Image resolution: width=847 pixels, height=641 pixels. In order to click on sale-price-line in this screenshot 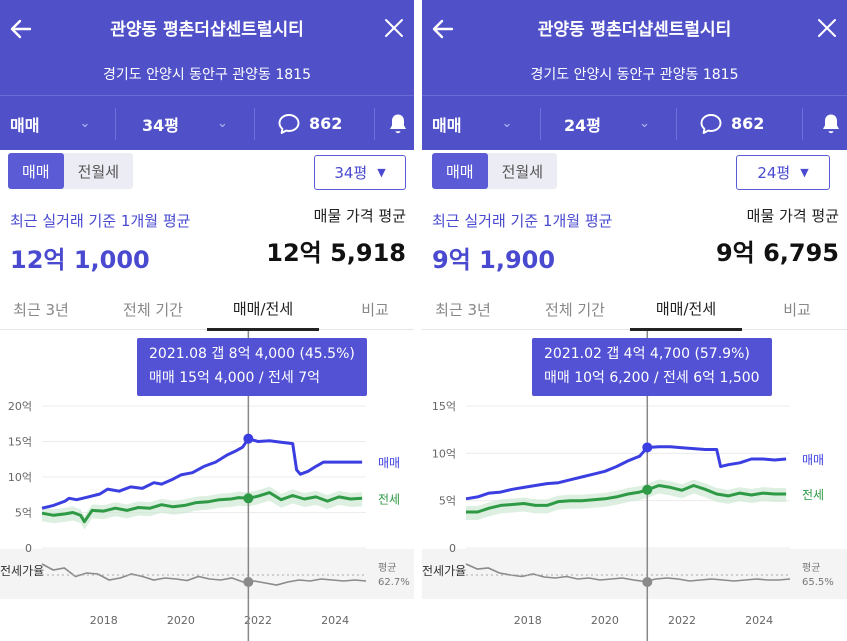, I will do `click(202, 473)`.